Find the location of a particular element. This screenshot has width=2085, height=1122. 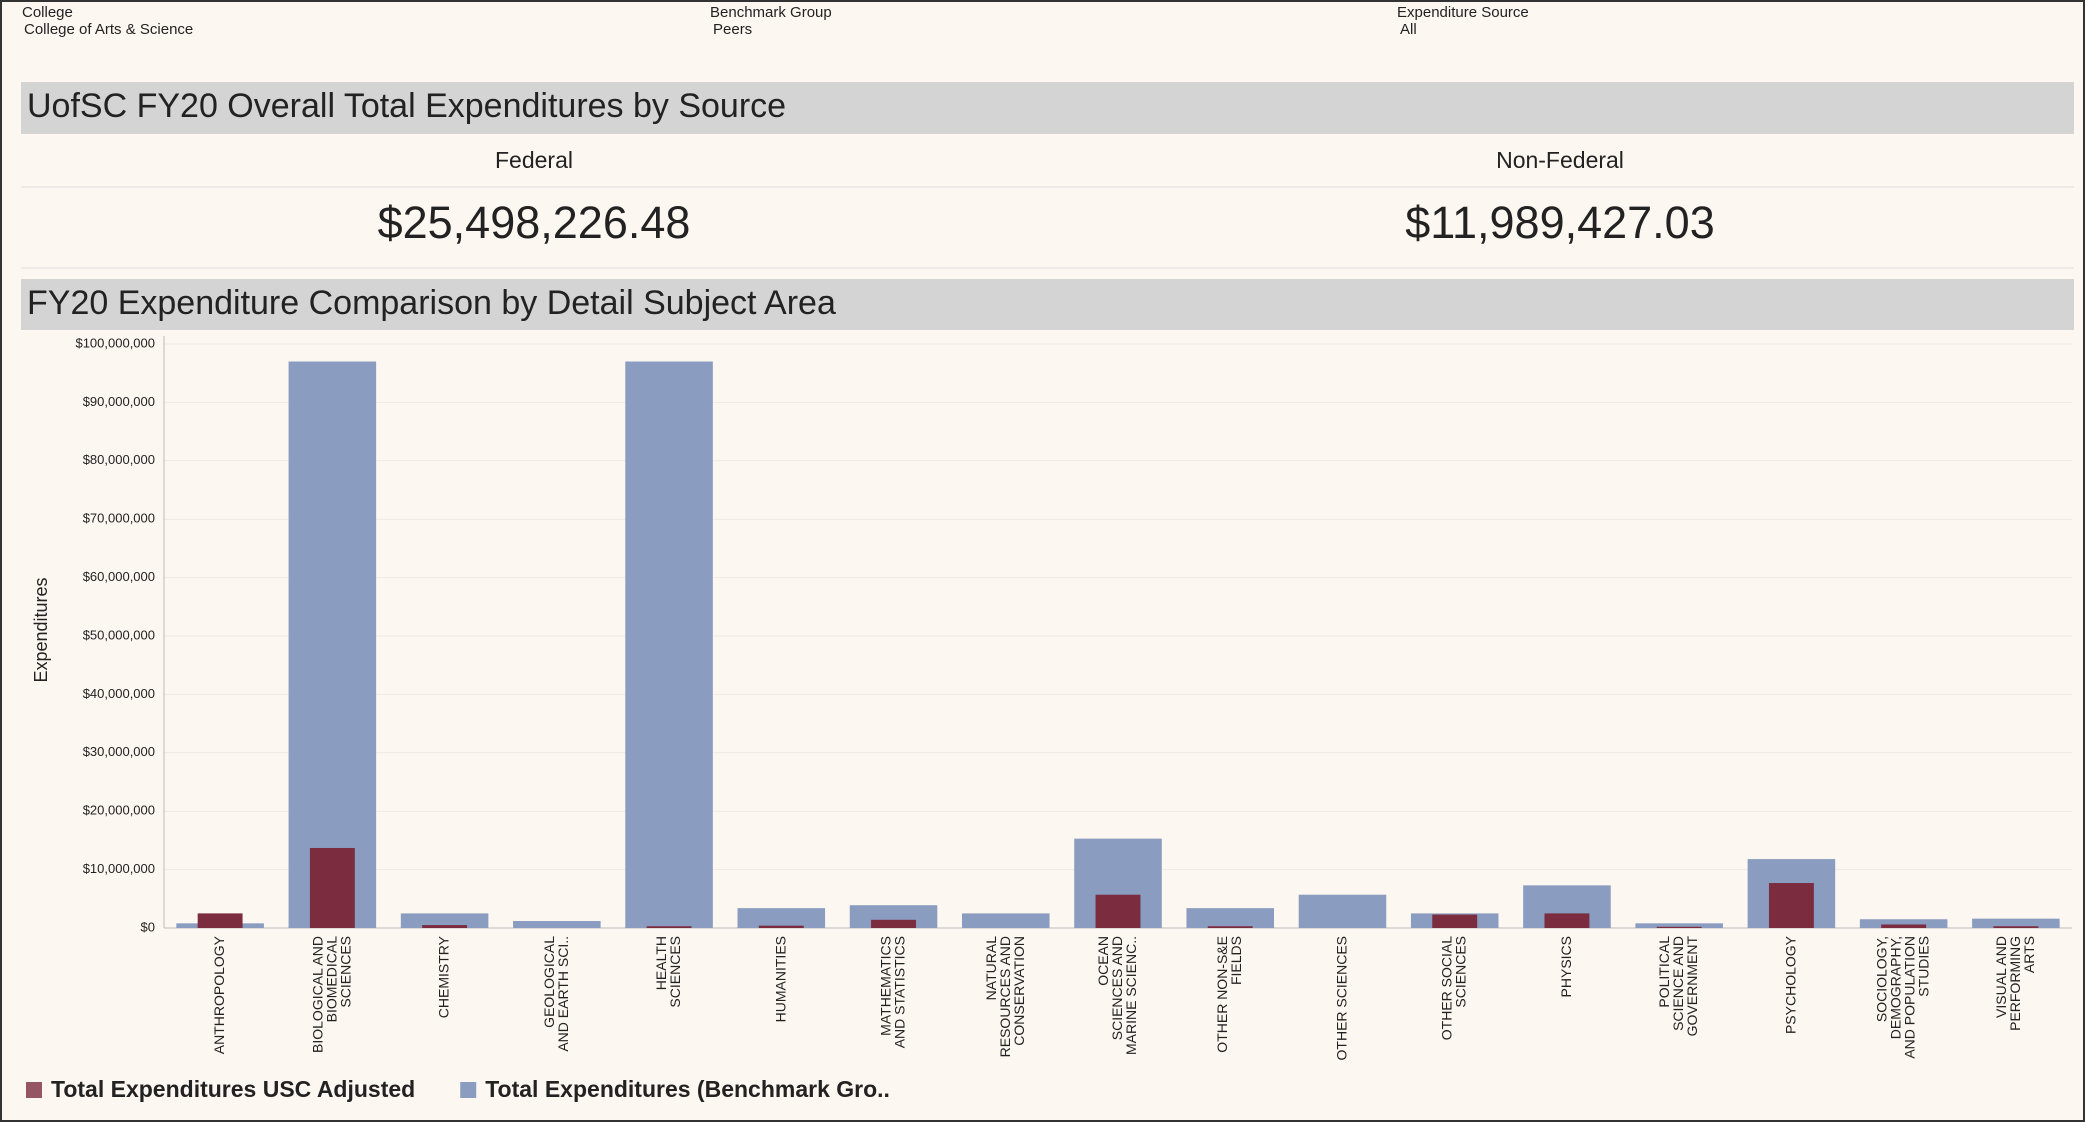

y-tick-label: $90,000,000 is located at coordinates (119, 401).